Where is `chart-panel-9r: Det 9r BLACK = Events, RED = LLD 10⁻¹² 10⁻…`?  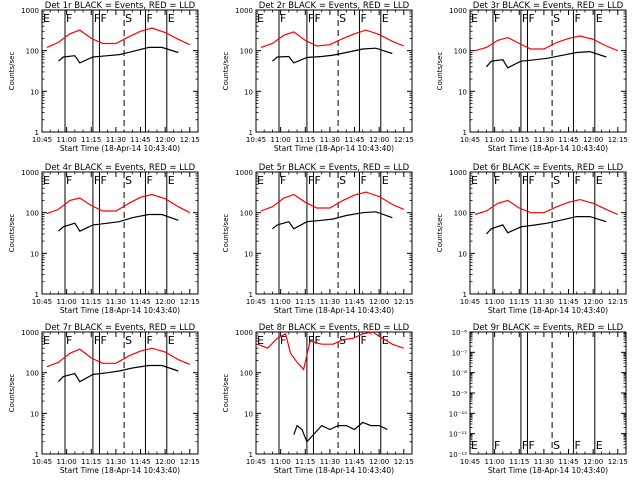 chart-panel-9r: Det 9r BLACK = Events, RED = LLD 10⁻¹² 10⁻… is located at coordinates (538, 399).